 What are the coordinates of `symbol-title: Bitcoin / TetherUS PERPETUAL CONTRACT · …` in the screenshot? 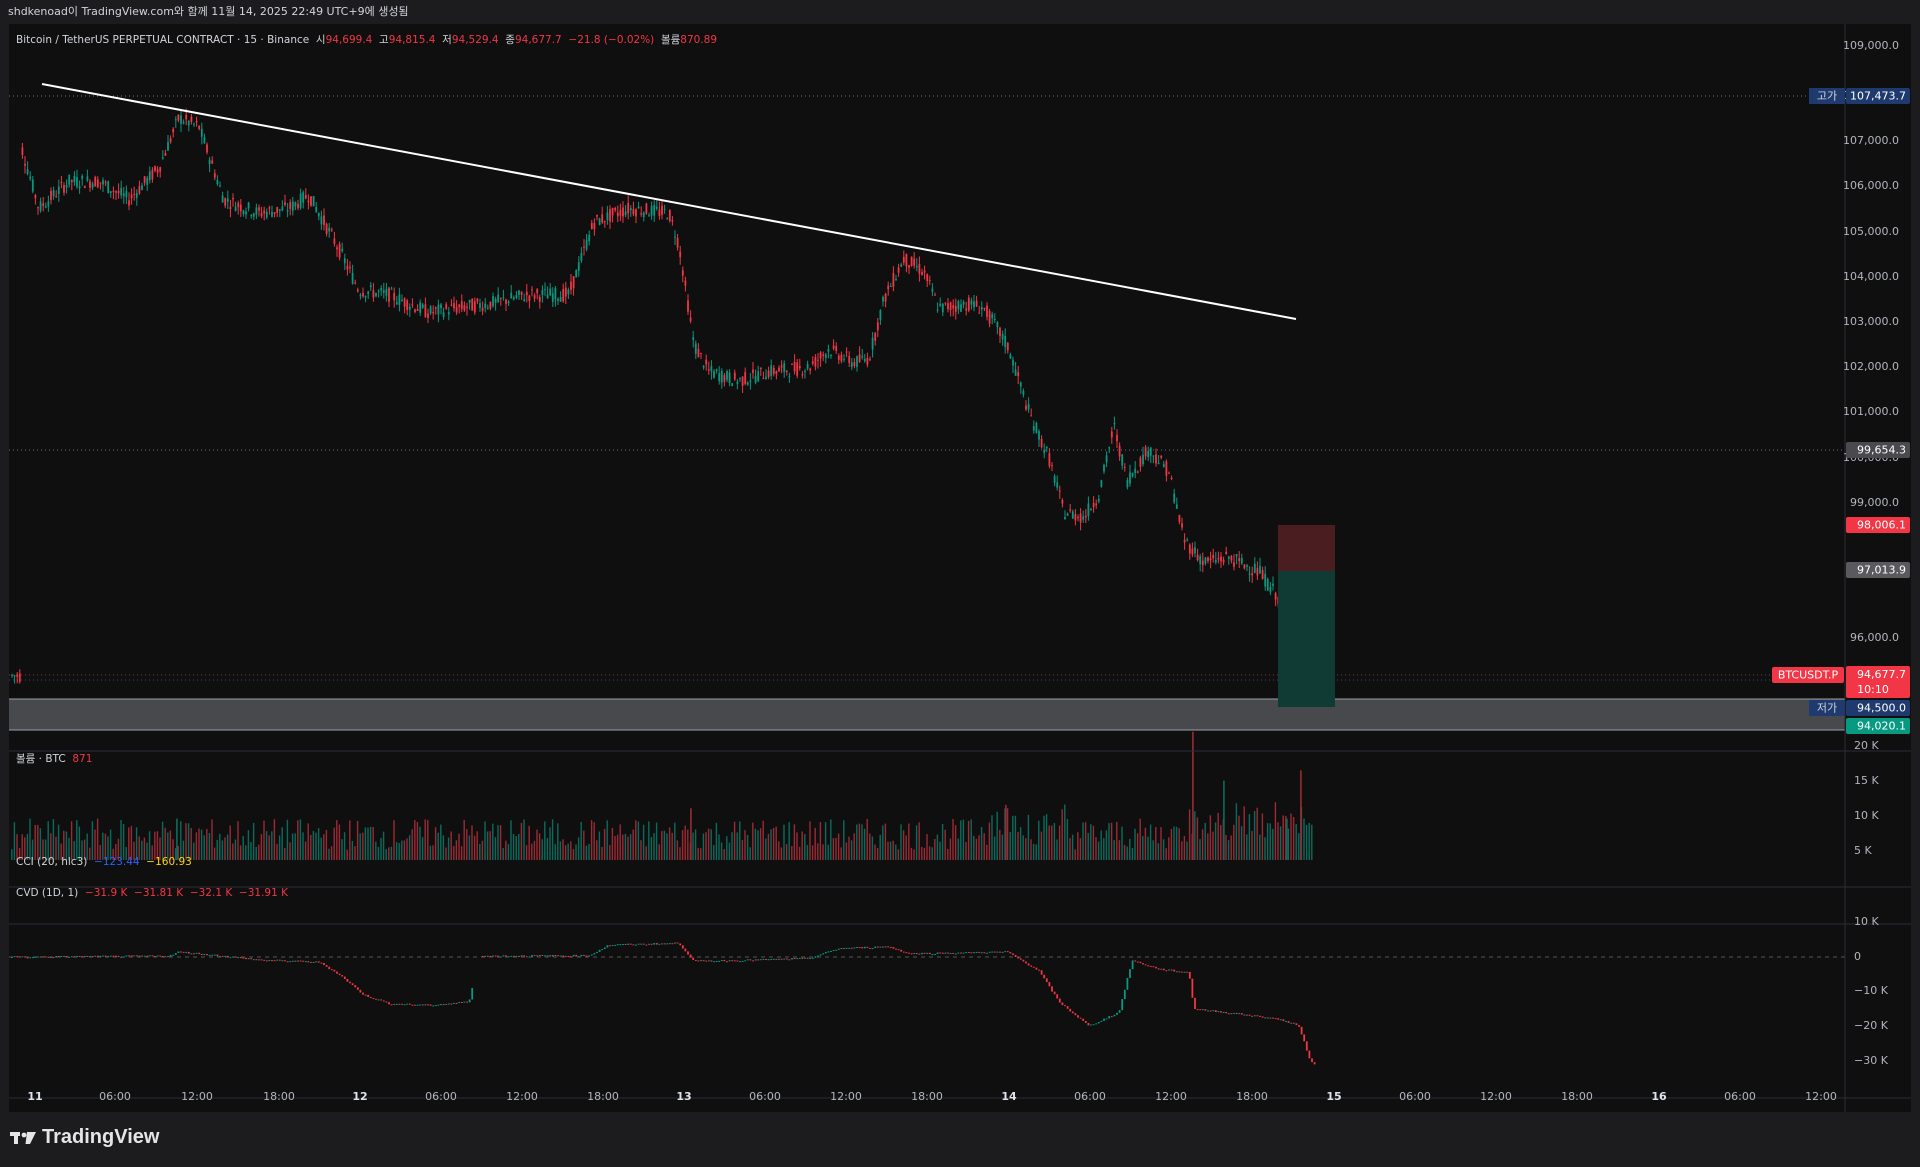 It's located at (163, 40).